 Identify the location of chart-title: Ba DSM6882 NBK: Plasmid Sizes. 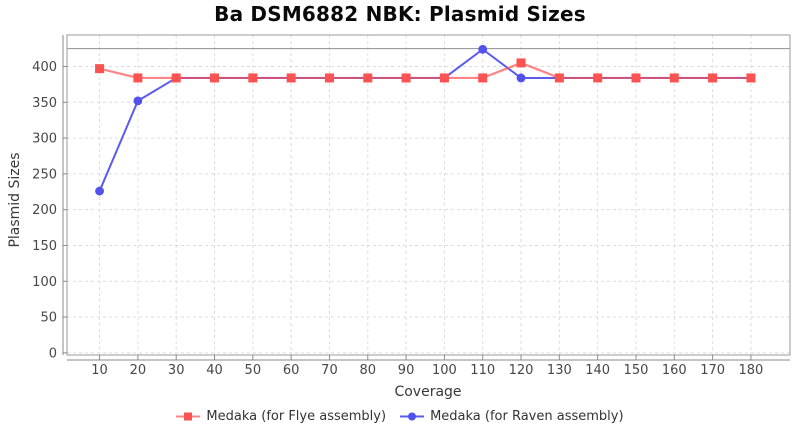
(400, 14).